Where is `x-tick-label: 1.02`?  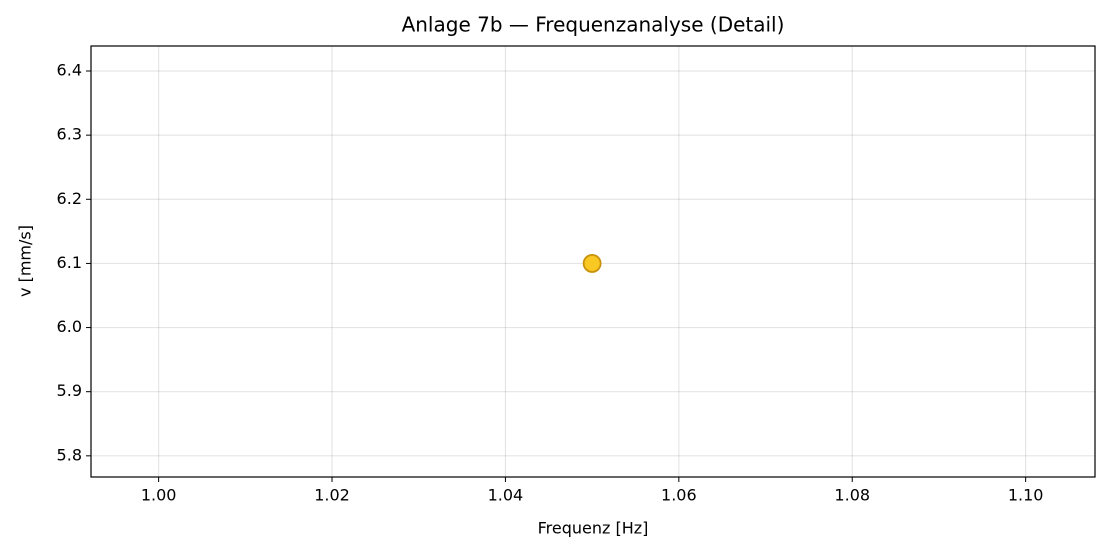 x-tick-label: 1.02 is located at coordinates (332, 495).